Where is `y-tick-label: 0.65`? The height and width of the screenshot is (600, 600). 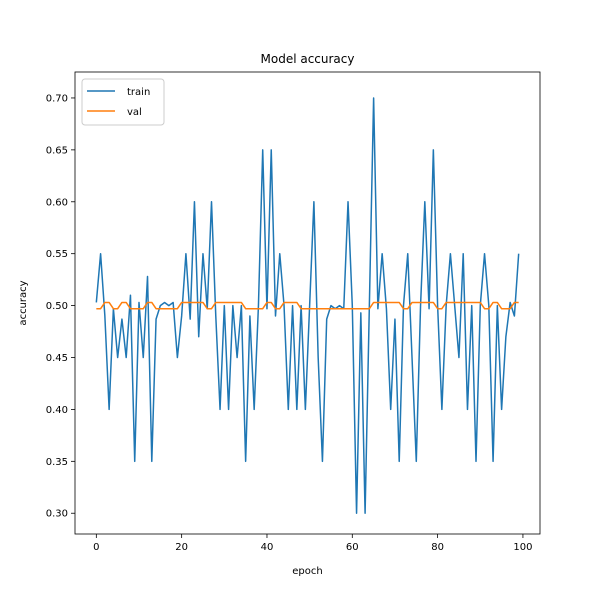
y-tick-label: 0.65 is located at coordinates (57, 150).